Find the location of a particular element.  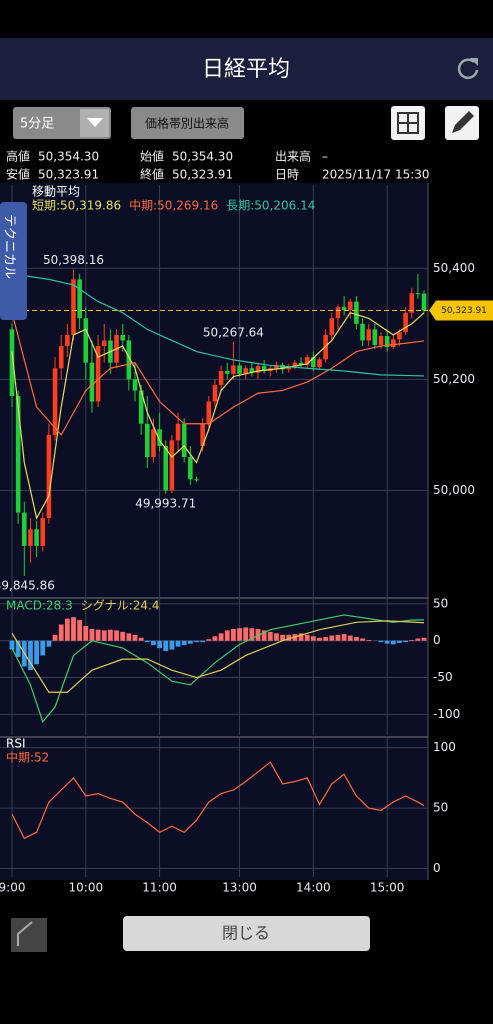

quote-label: 高値 is located at coordinates (18, 156).